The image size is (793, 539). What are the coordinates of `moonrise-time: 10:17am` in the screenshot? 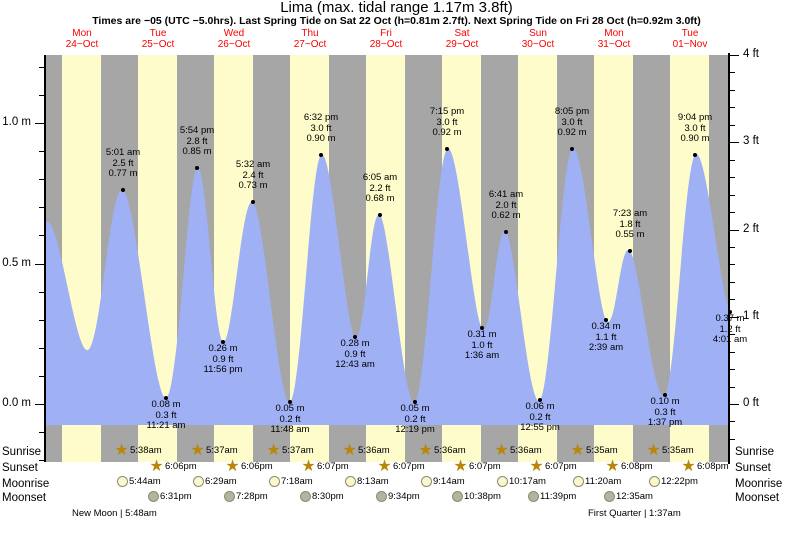 It's located at (527, 481).